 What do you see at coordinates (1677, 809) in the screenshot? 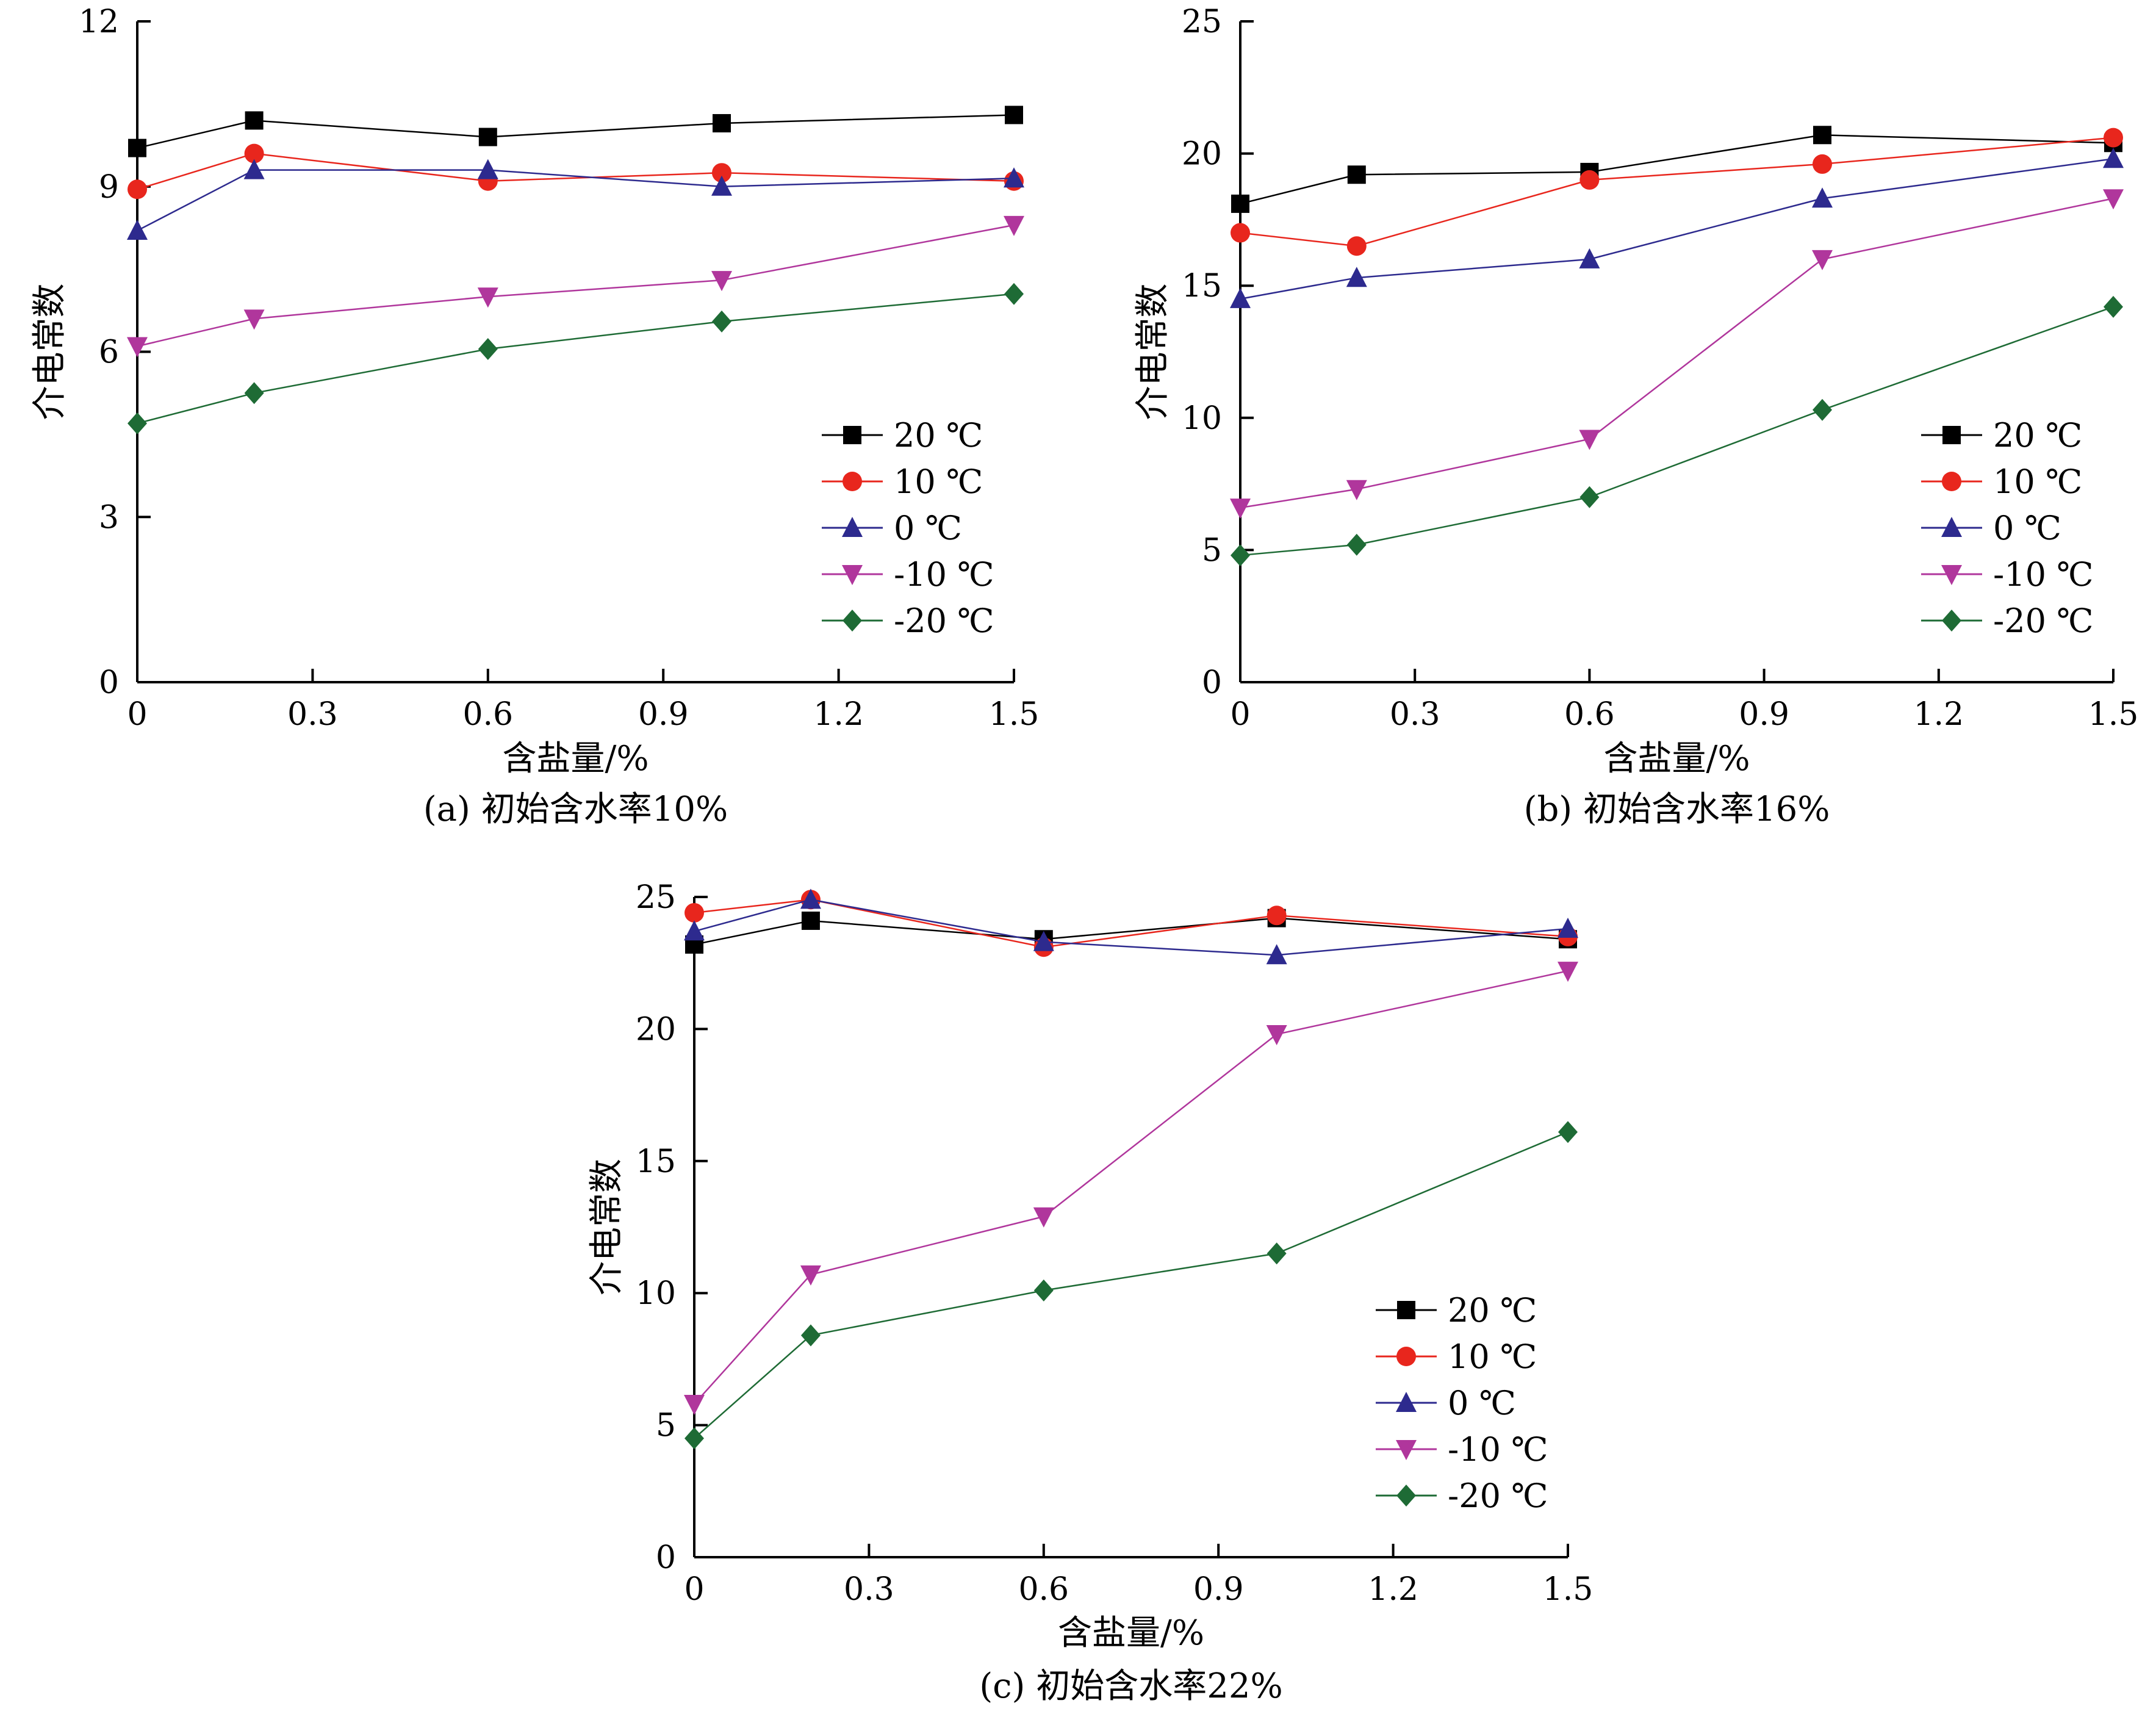
I see `panel-caption: (b) 初始含水率16%` at bounding box center [1677, 809].